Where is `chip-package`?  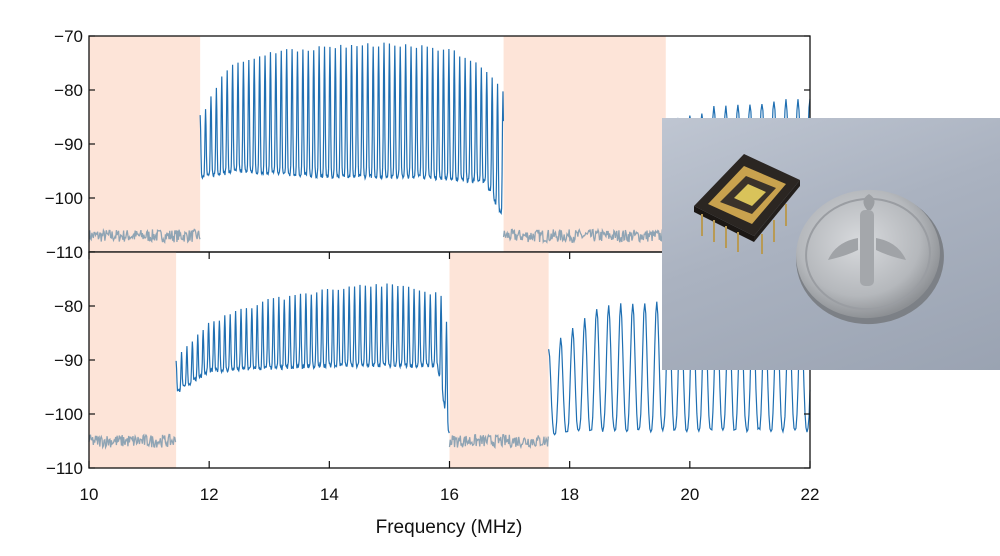
chip-package is located at coordinates (747, 204).